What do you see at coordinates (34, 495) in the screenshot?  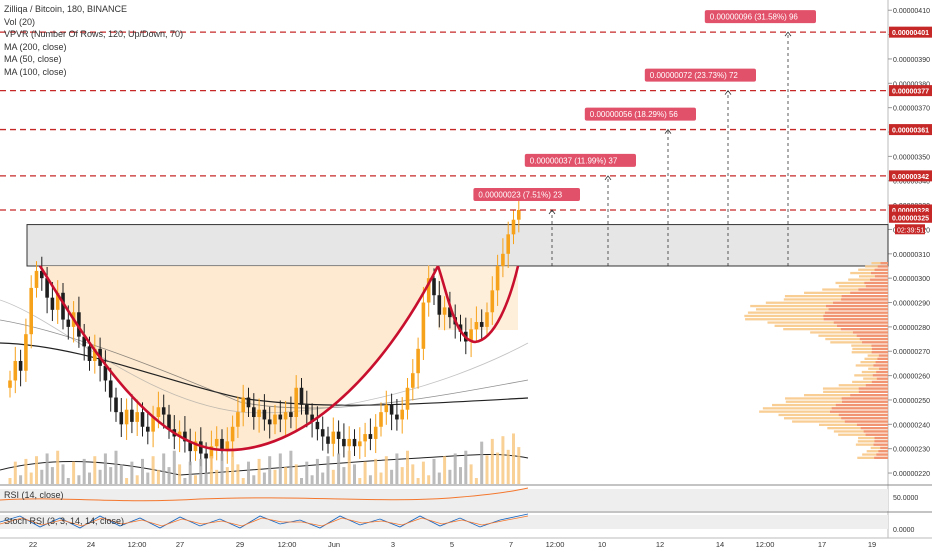 I see `rsi-pane-label: RSI (14, close)` at bounding box center [34, 495].